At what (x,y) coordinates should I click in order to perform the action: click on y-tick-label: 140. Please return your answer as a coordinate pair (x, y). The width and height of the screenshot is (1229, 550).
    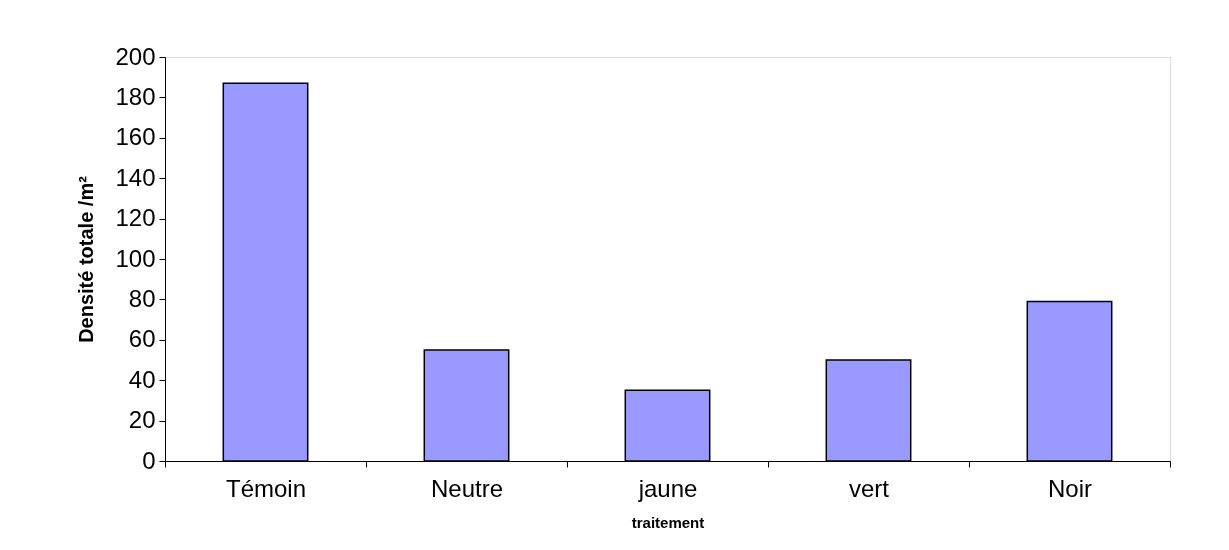
    Looking at the image, I should click on (135, 177).